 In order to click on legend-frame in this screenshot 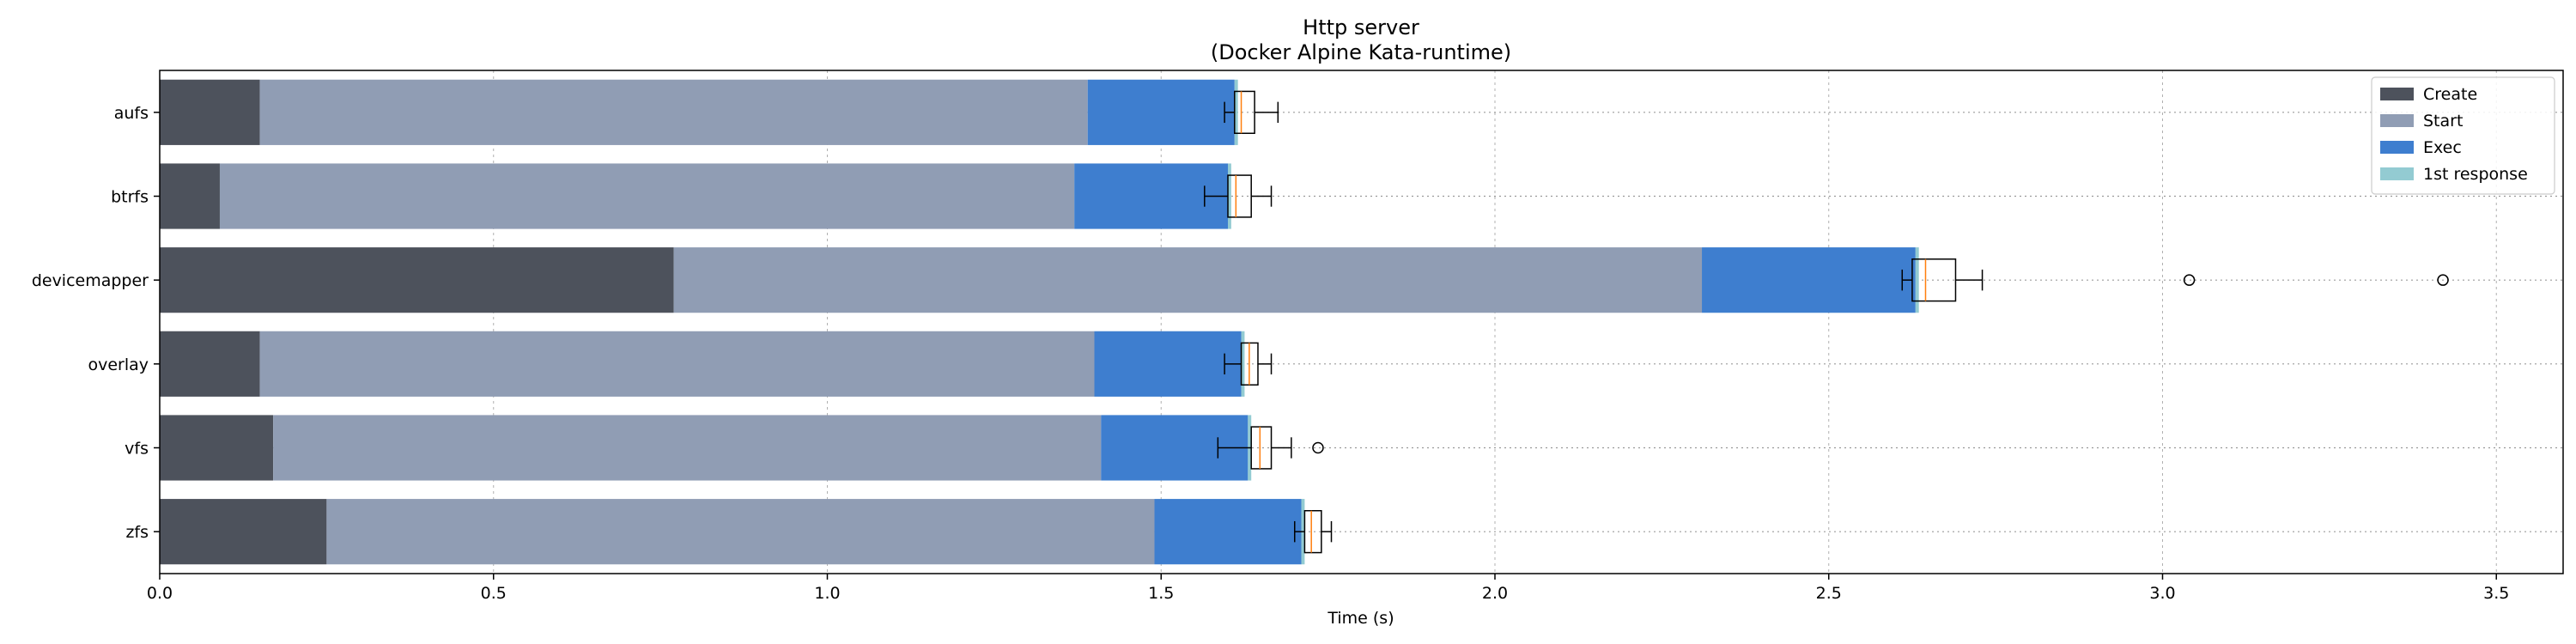, I will do `click(2463, 135)`.